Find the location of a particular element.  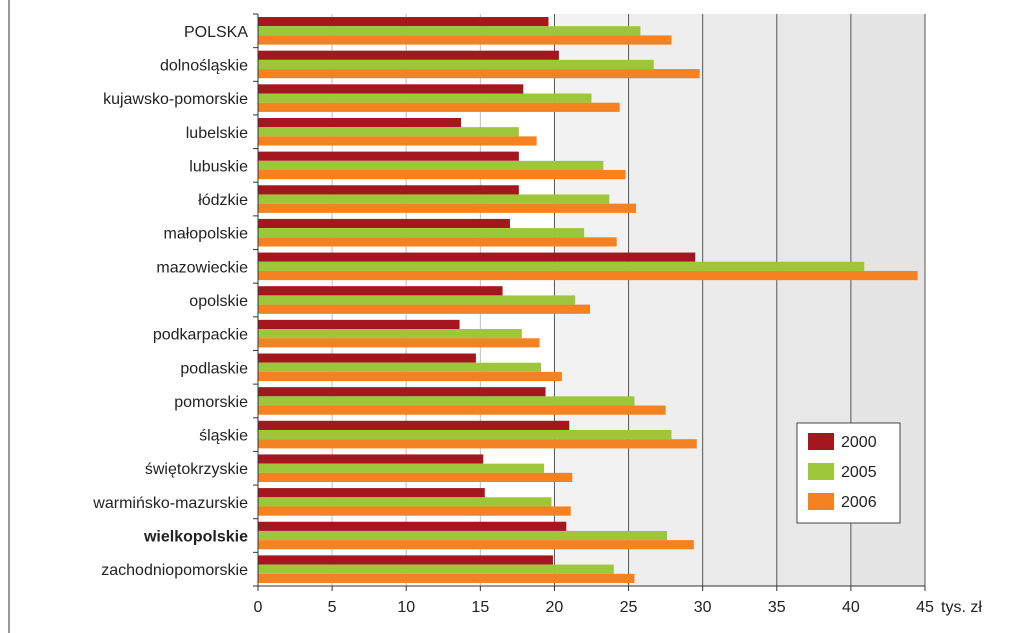

x-tick-labels: 0 5 10 15 20 25 30 35 40 45 is located at coordinates (594, 607).